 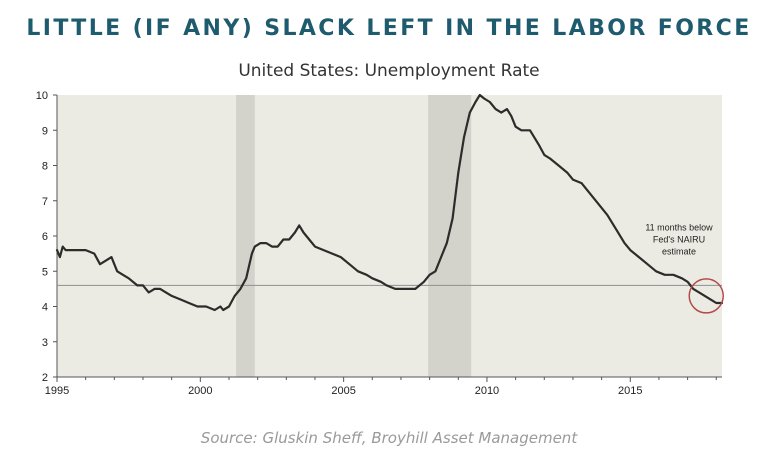 What do you see at coordinates (57, 391) in the screenshot?
I see `x-tick-label: 1995` at bounding box center [57, 391].